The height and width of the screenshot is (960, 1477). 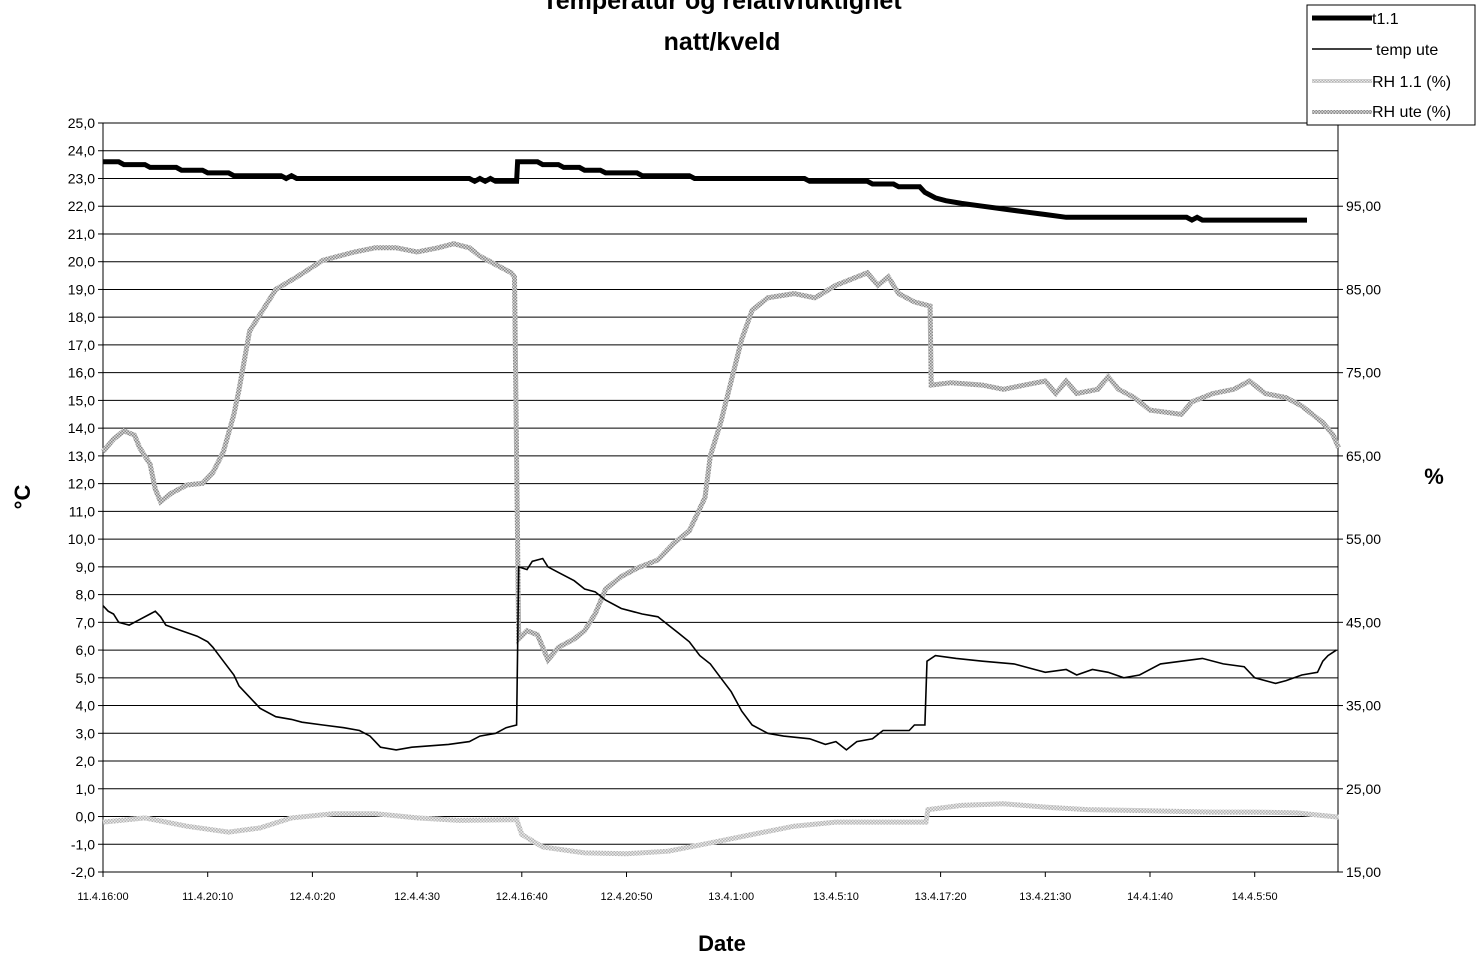 What do you see at coordinates (86, 733) in the screenshot?
I see `y-tick-label: 3,0` at bounding box center [86, 733].